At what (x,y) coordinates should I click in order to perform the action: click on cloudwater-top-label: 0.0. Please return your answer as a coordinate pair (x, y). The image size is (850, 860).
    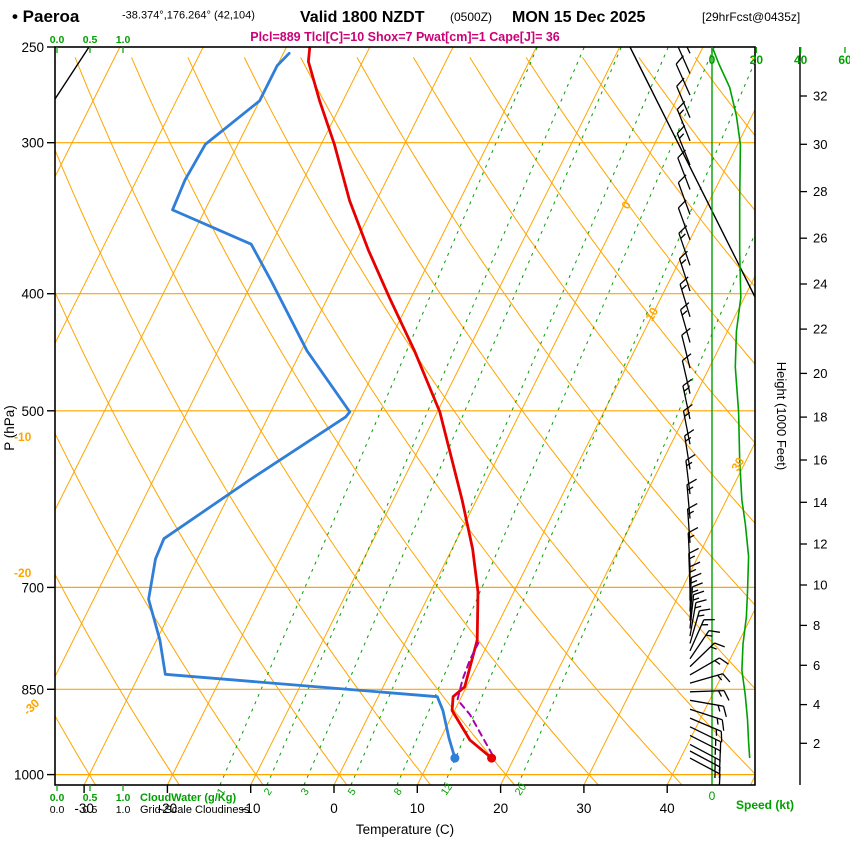
    Looking at the image, I should click on (57, 40).